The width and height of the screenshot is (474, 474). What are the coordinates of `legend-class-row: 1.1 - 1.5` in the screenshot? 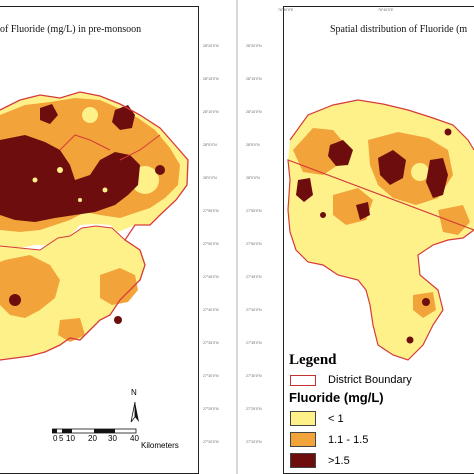 It's located at (329, 439).